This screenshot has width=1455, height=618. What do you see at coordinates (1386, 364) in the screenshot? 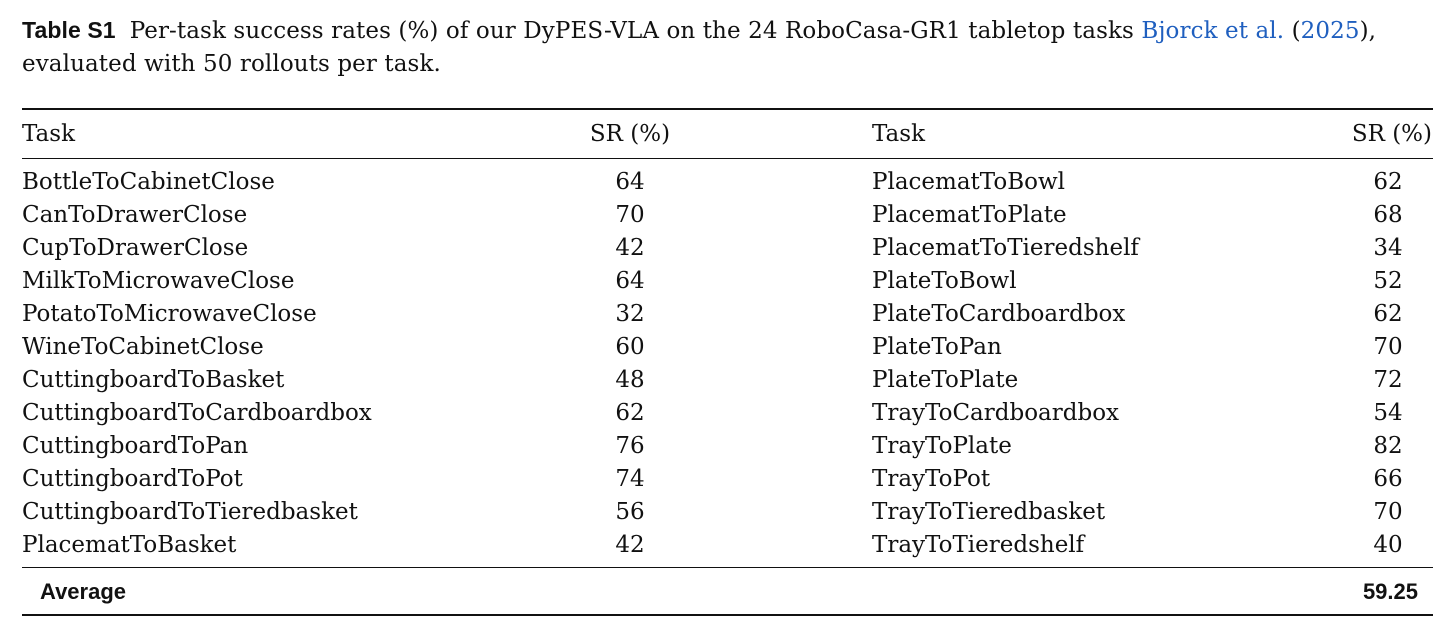
I see `right-sr-column: 62 68 34 52 62 70 72 54 82 66 70 40` at bounding box center [1386, 364].